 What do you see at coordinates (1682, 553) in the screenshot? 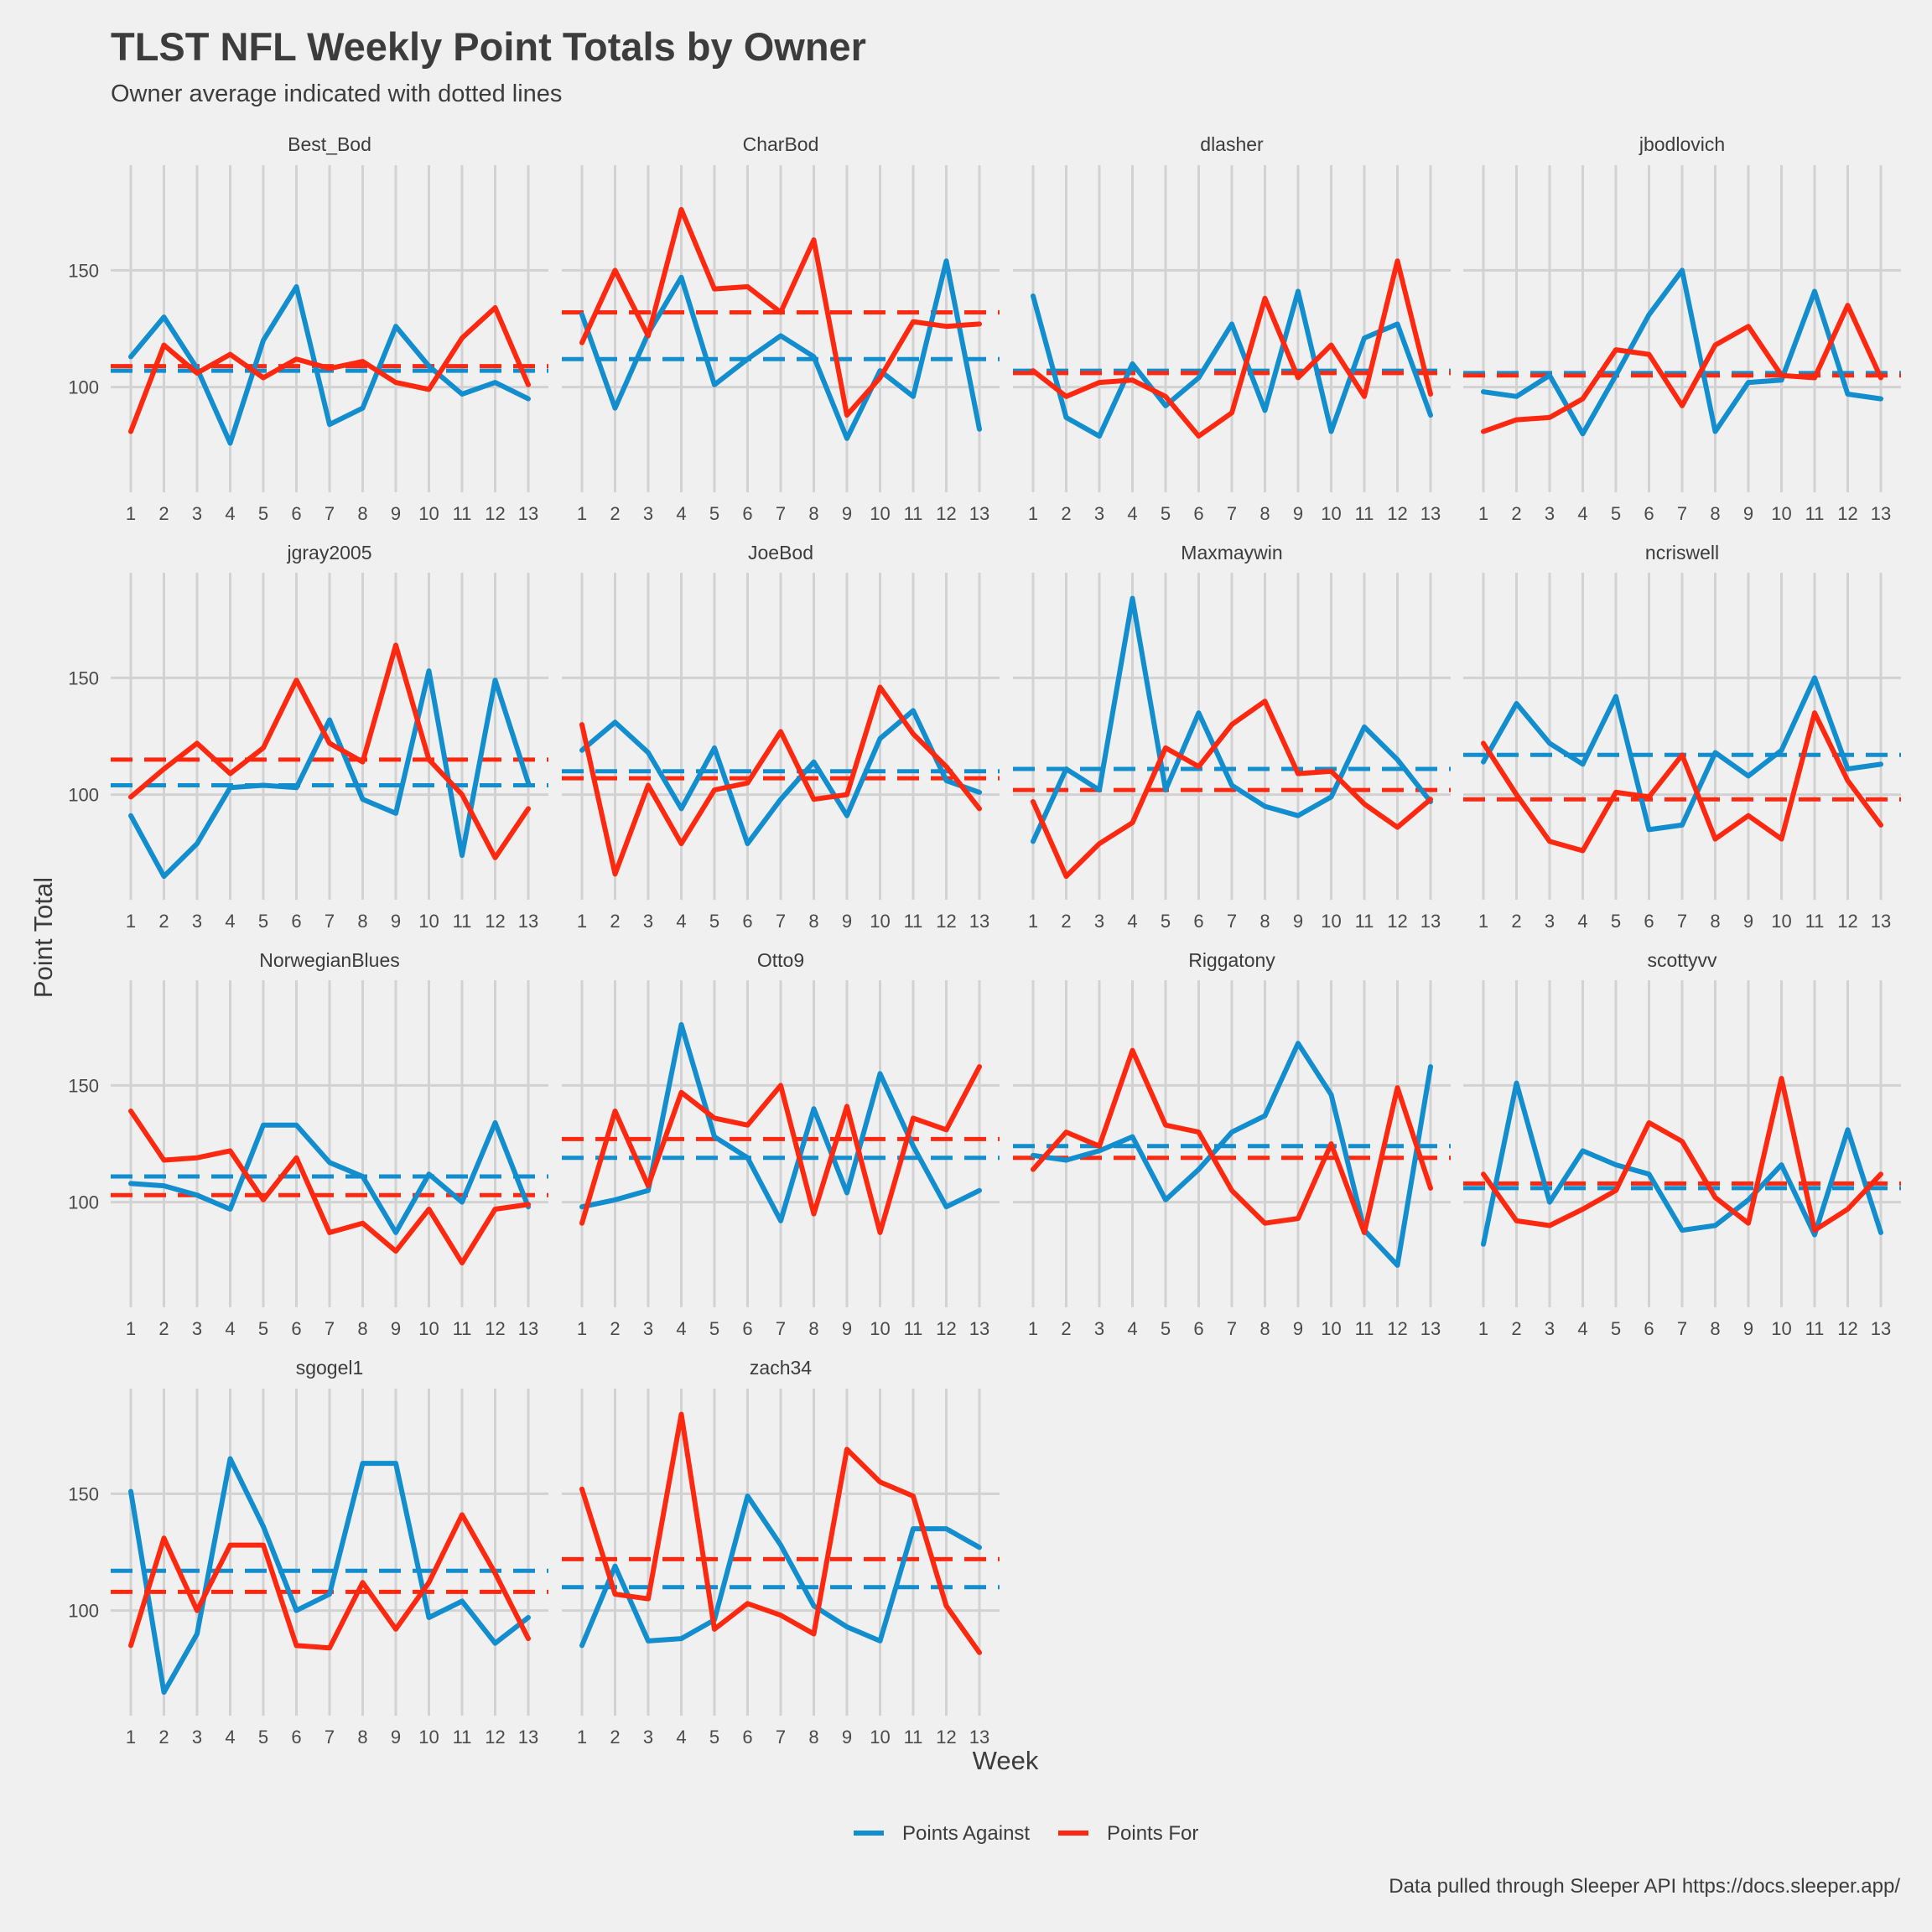
I see `panel-title: ncriswell` at bounding box center [1682, 553].